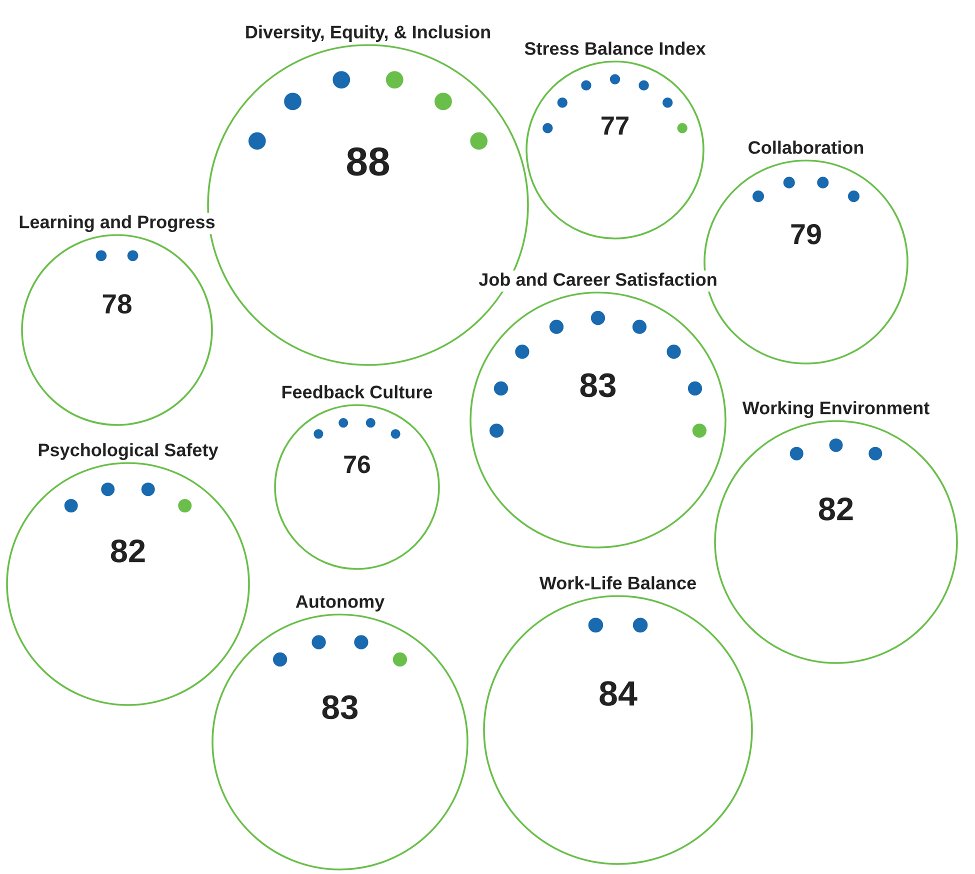  Describe the element at coordinates (806, 234) in the screenshot. I see `data-label: 79` at that location.